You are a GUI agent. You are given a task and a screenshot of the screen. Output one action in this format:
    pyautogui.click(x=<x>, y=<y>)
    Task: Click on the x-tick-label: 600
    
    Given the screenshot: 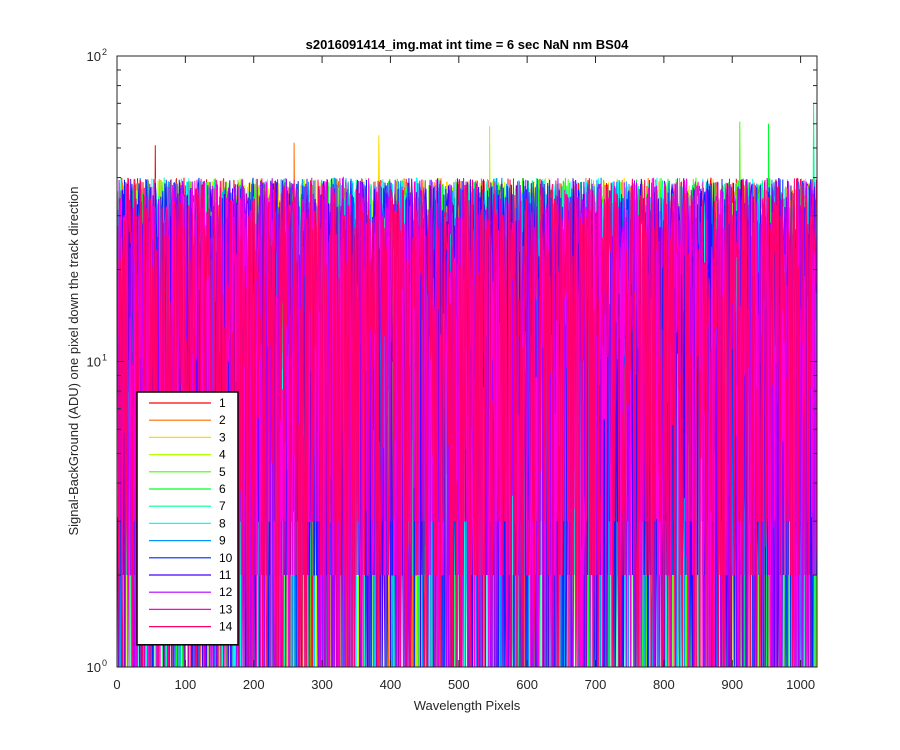 What is the action you would take?
    pyautogui.click(x=527, y=684)
    